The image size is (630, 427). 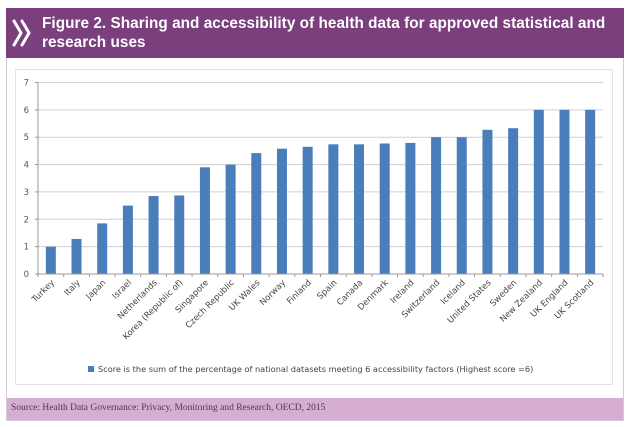 What do you see at coordinates (564, 191) in the screenshot?
I see `bar-uk-england` at bounding box center [564, 191].